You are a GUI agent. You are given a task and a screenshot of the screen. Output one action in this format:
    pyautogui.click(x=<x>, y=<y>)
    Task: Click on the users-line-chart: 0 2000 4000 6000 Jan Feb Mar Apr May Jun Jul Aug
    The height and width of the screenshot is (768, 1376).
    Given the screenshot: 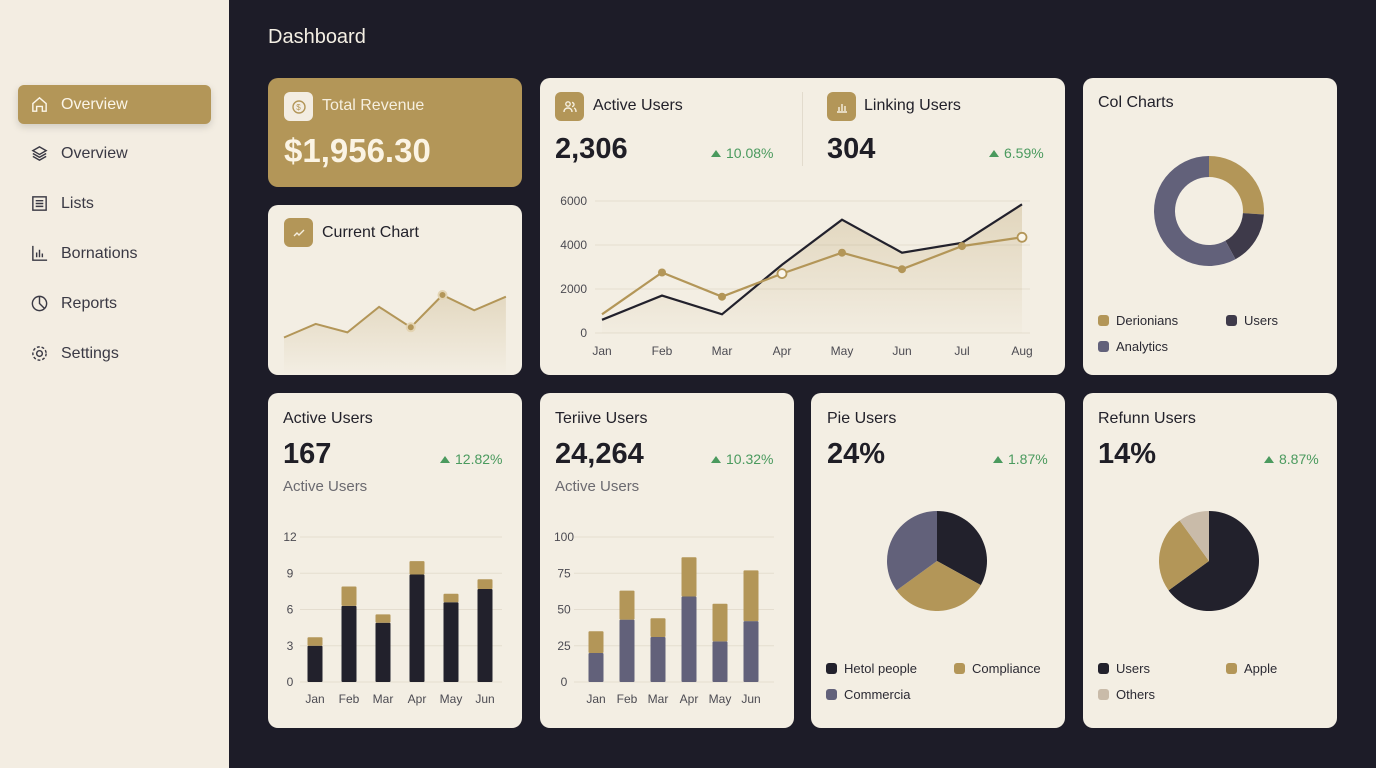 What is the action you would take?
    pyautogui.click(x=796, y=276)
    